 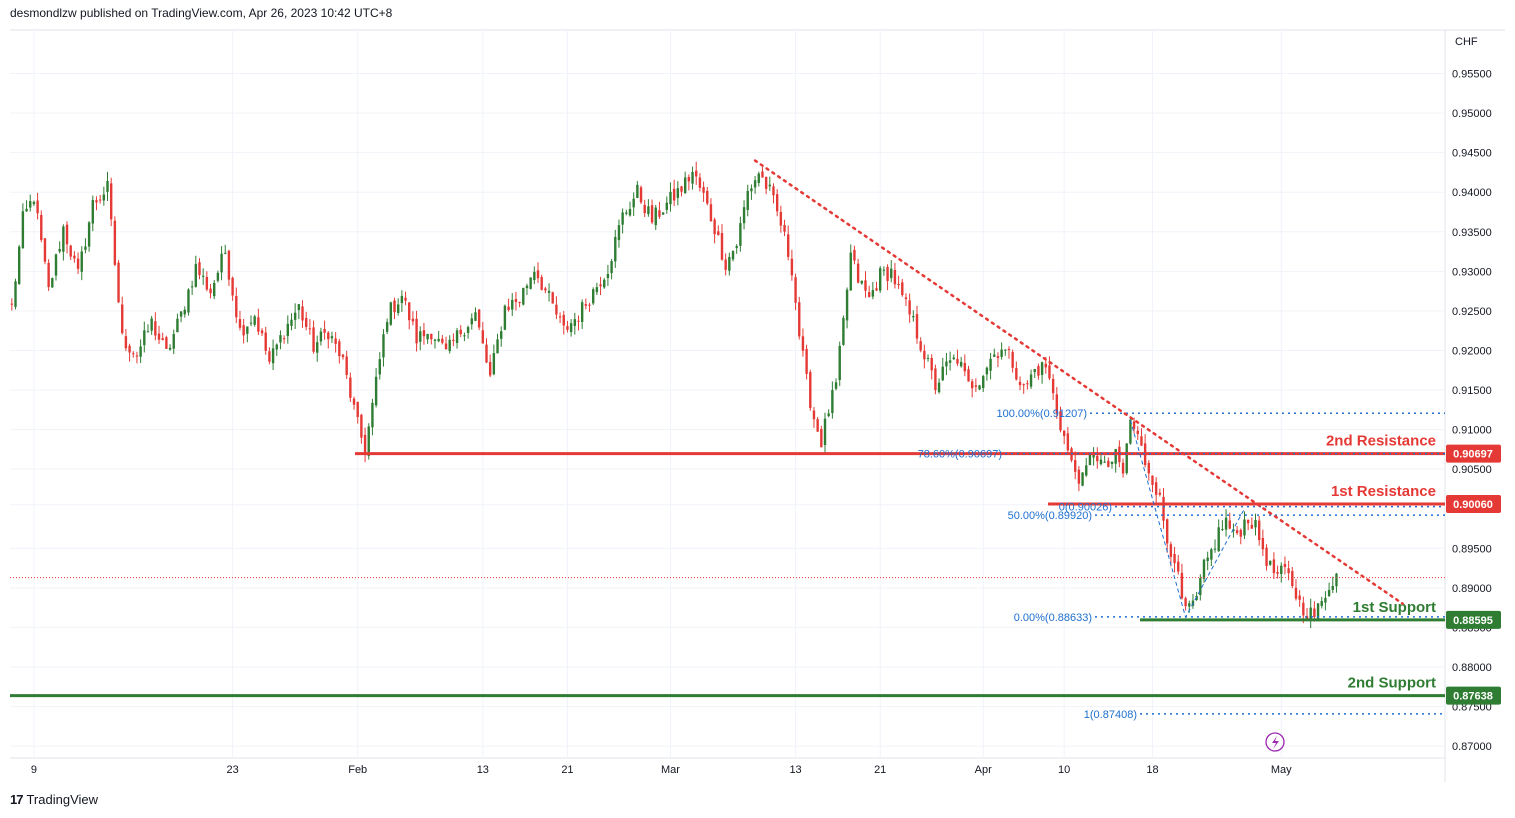 I want to click on y-tick-label: 0.95500, so click(x=1472, y=75).